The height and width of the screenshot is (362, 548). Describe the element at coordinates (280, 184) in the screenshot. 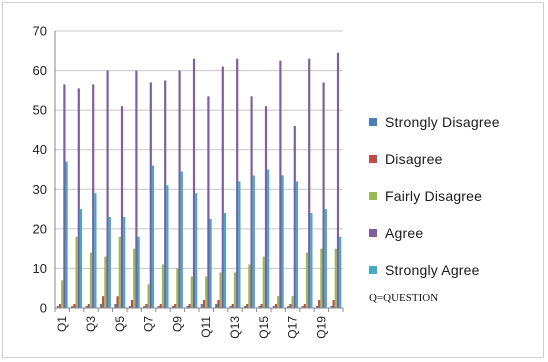

I see `bar-agree-q16` at that location.